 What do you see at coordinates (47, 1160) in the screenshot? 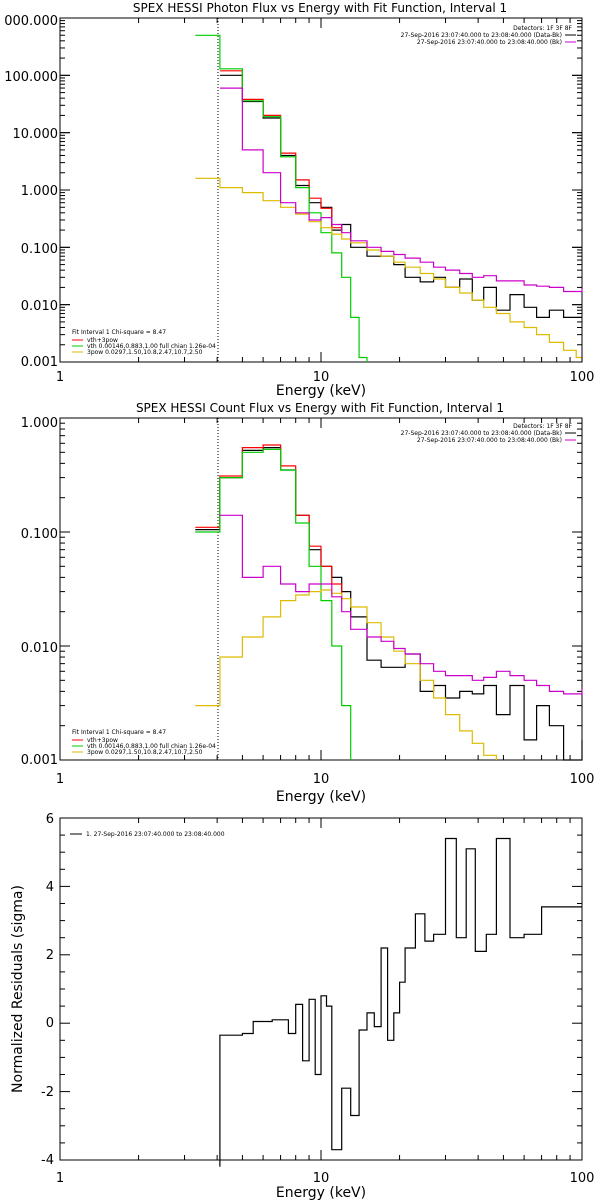
I see `y-tick-label: -4` at bounding box center [47, 1160].